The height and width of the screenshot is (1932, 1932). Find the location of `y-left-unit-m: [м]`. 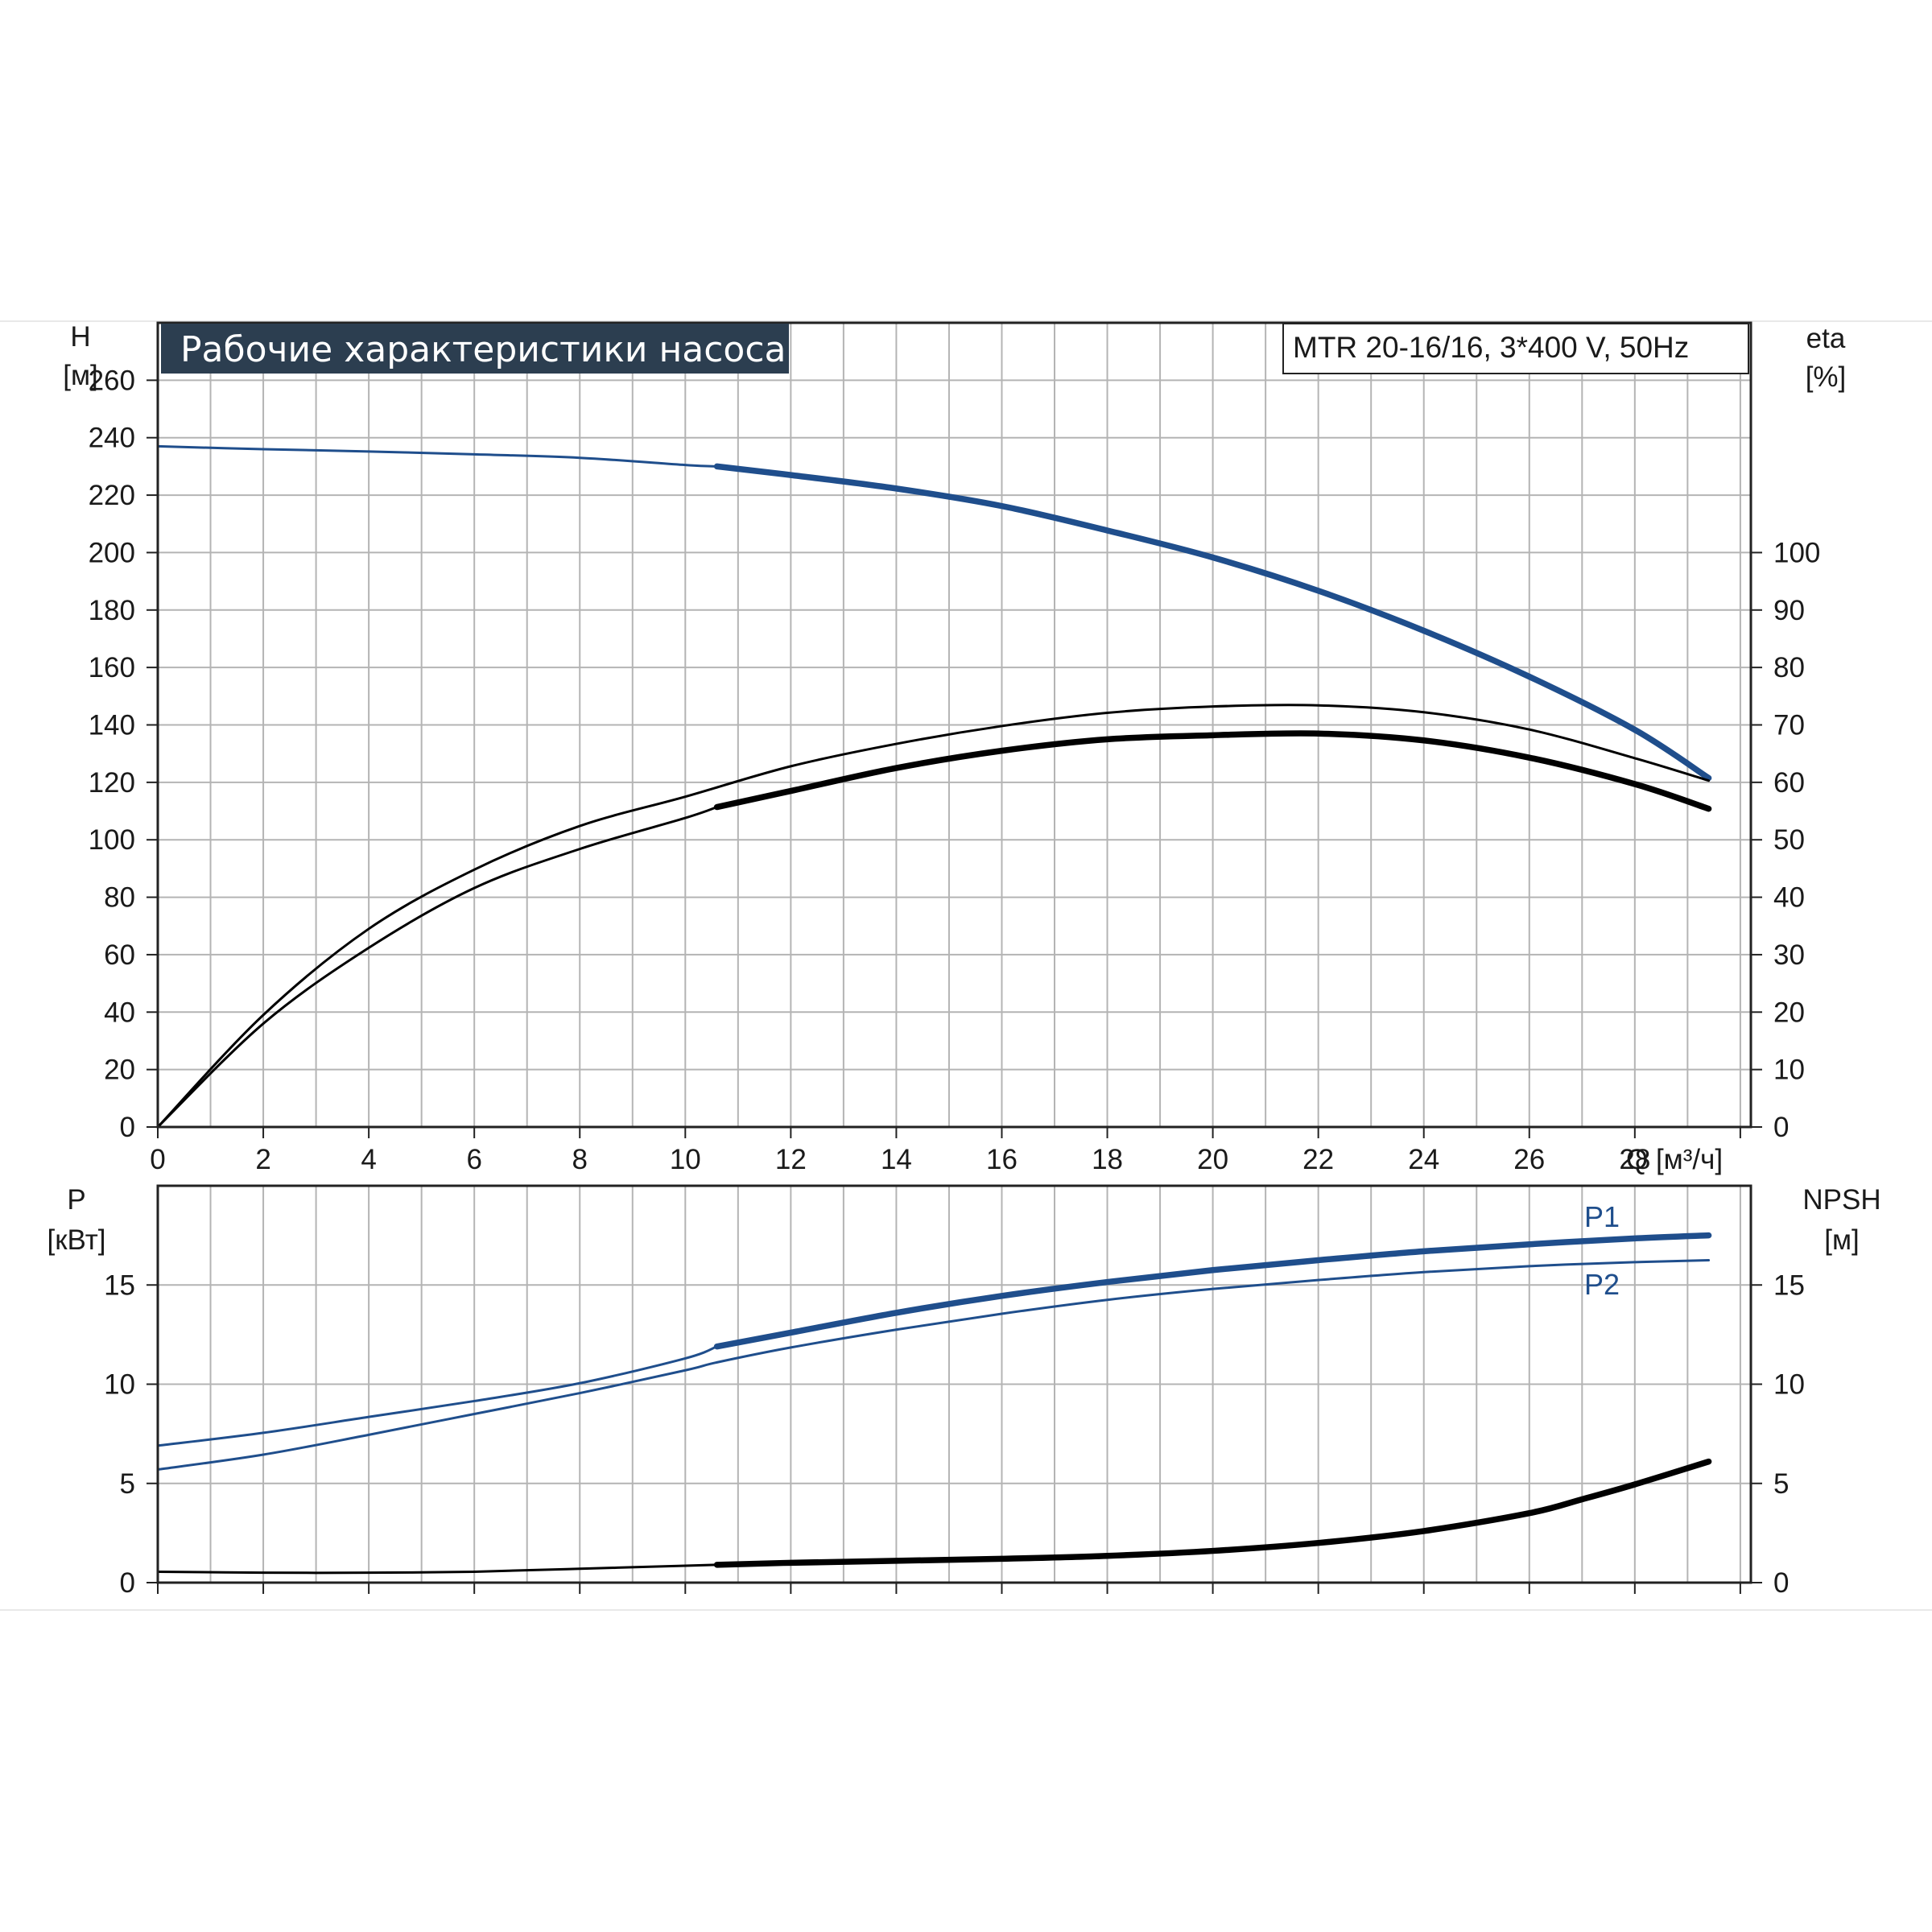

y-left-unit-m: [м] is located at coordinates (80, 375).